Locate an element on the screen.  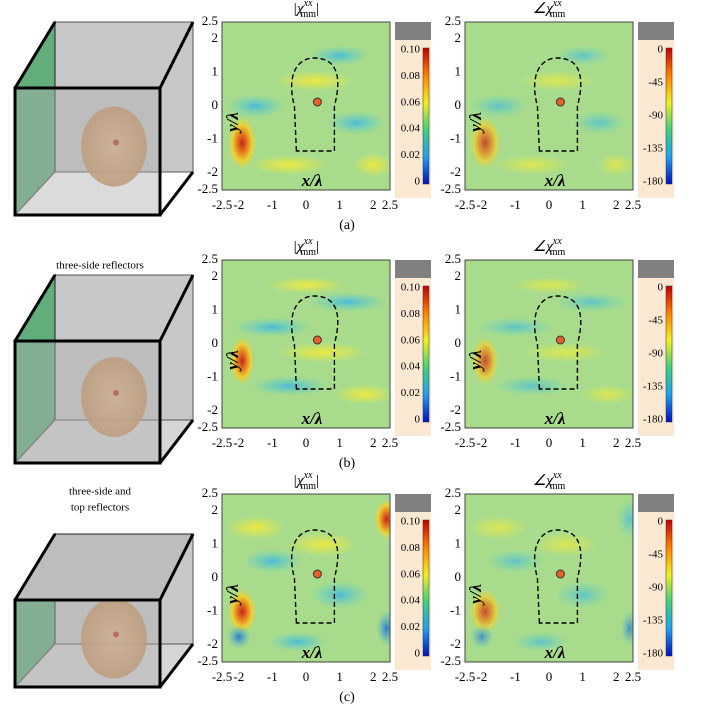
y-axis-label: y/λ is located at coordinates (232, 123).